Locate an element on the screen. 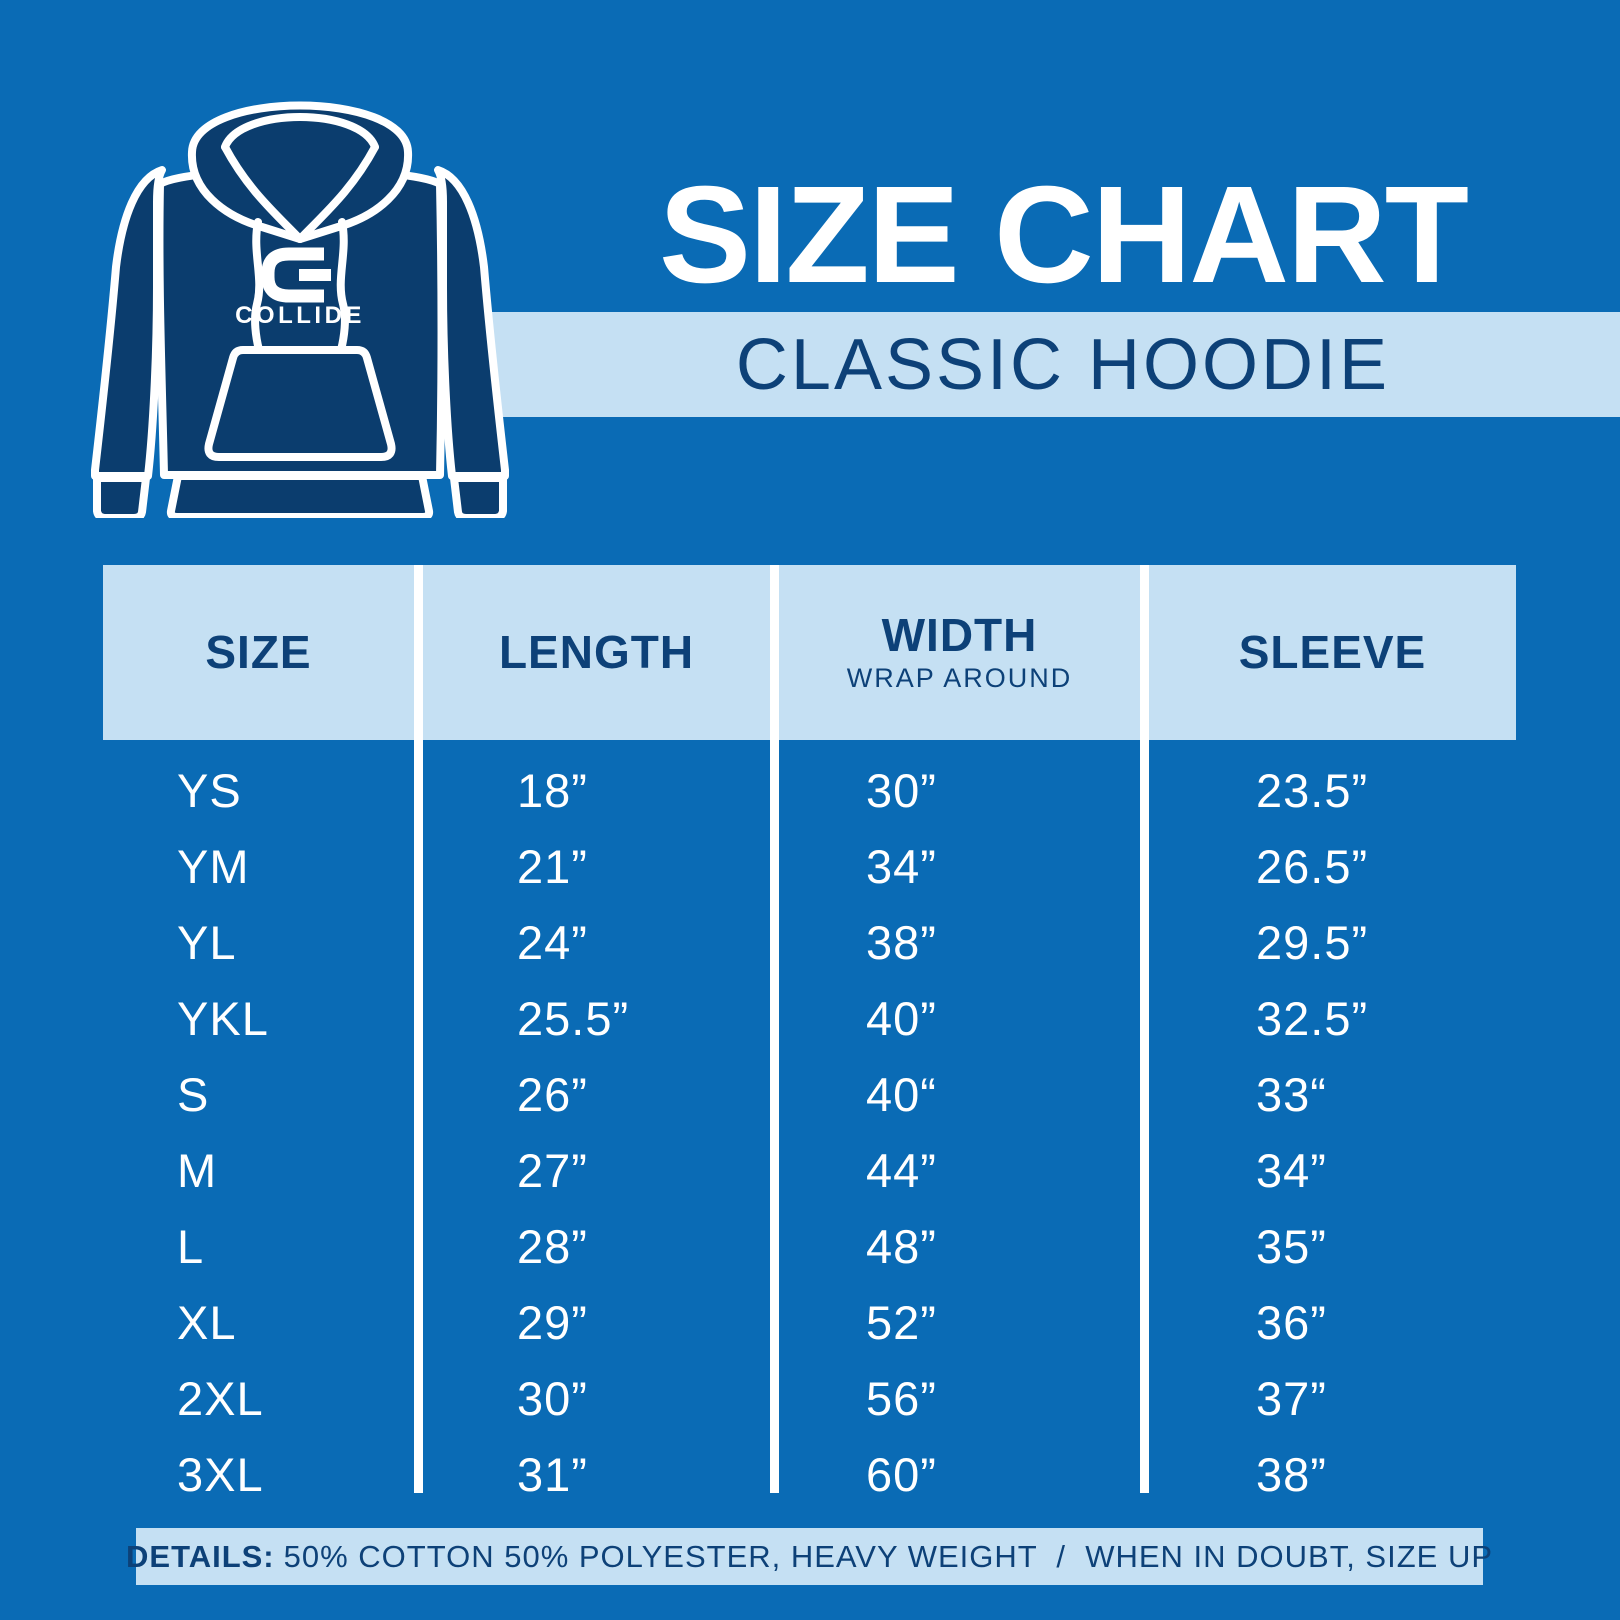 Image resolution: width=1620 pixels, height=1620 pixels. table-header: SIZE LENGTH WIDTH WRAP AROUND SLEEVE is located at coordinates (809, 652).